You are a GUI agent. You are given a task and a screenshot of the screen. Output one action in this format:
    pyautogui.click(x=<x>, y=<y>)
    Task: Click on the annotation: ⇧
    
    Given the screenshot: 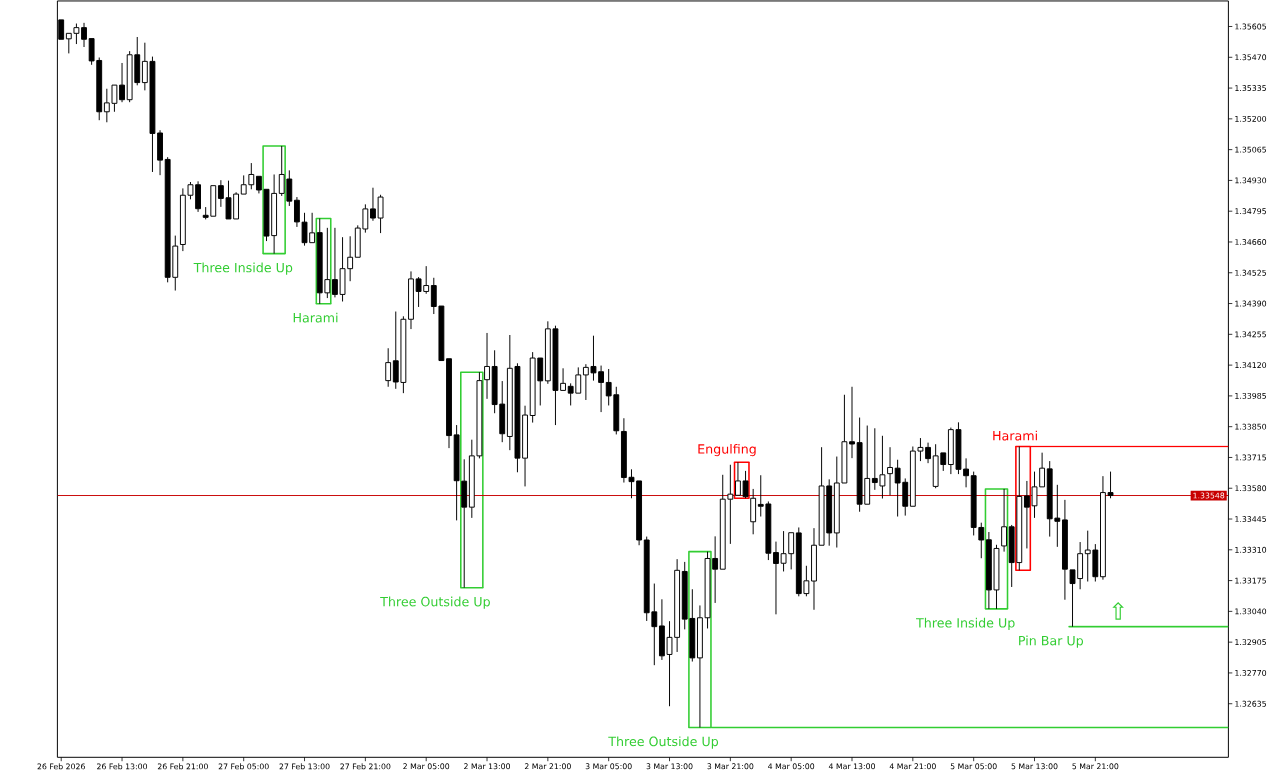 What is the action you would take?
    pyautogui.click(x=1118, y=611)
    